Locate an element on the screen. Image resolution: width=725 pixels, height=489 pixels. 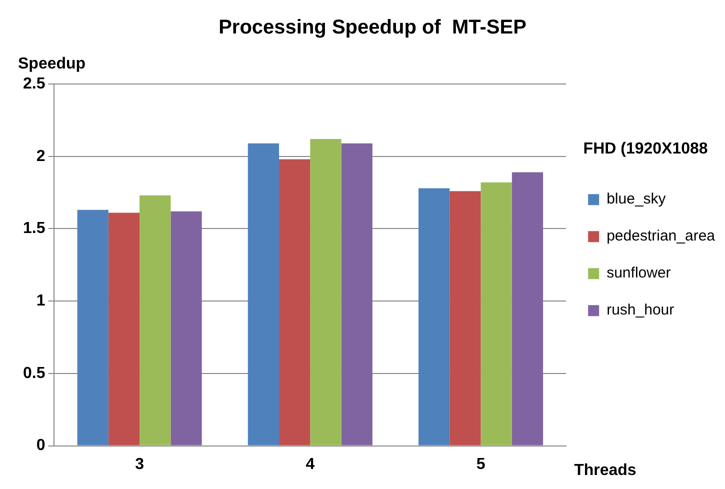
legend-label: blue_sky is located at coordinates (636, 199).